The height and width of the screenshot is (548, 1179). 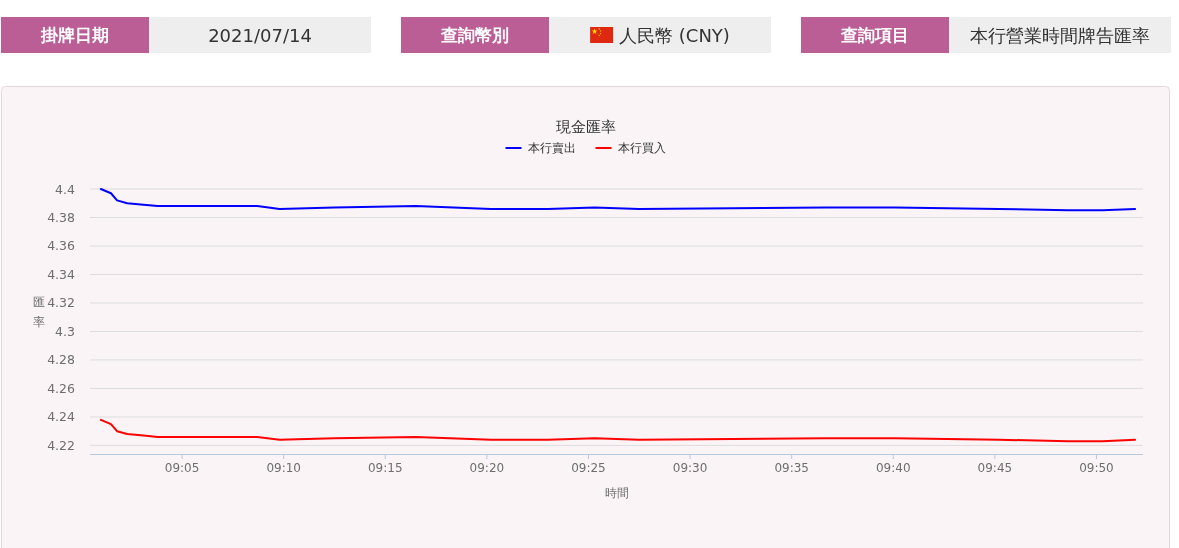 What do you see at coordinates (588, 468) in the screenshot?
I see `x-tick-label: 09:25` at bounding box center [588, 468].